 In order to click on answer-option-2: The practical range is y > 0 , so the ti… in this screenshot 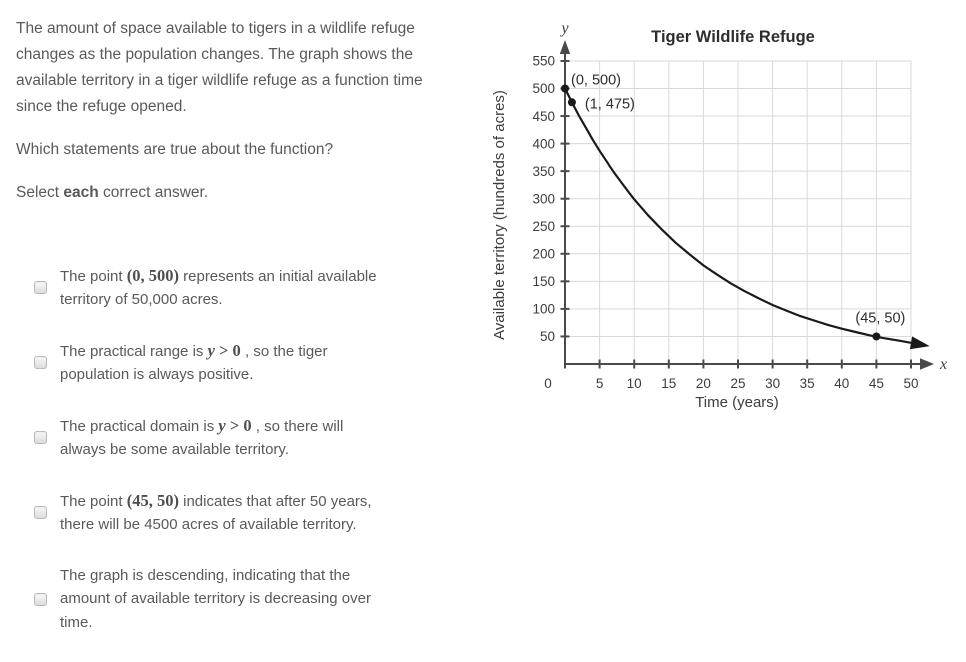, I will do `click(248, 362)`.